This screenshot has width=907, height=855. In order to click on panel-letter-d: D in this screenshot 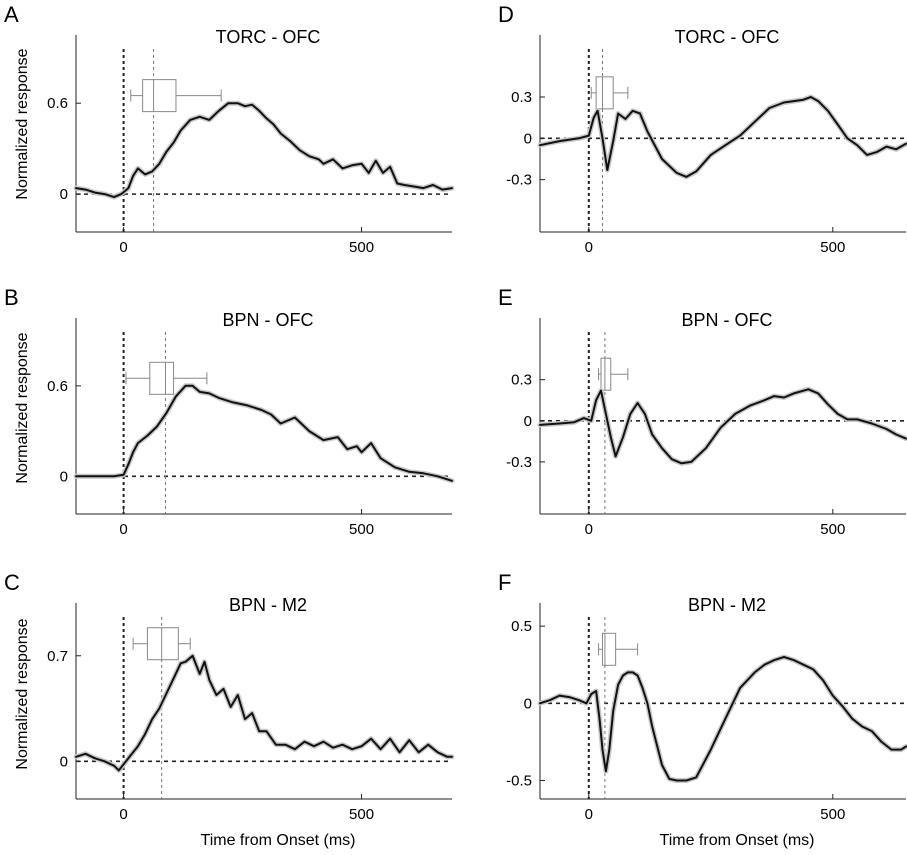, I will do `click(506, 14)`.